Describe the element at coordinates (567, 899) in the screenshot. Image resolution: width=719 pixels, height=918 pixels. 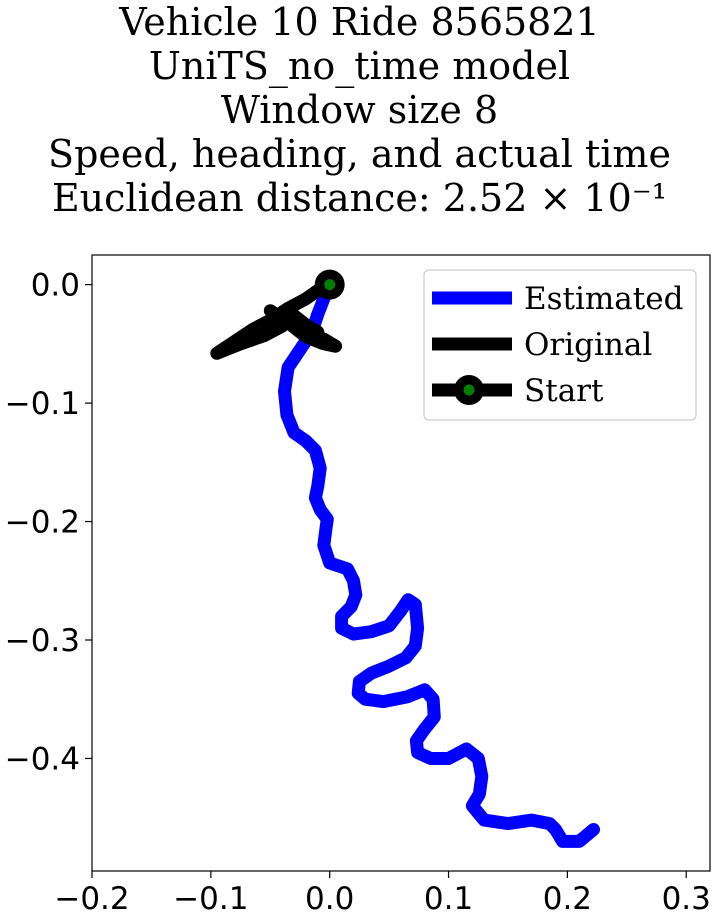
I see `x-tick-label: 0.2` at that location.